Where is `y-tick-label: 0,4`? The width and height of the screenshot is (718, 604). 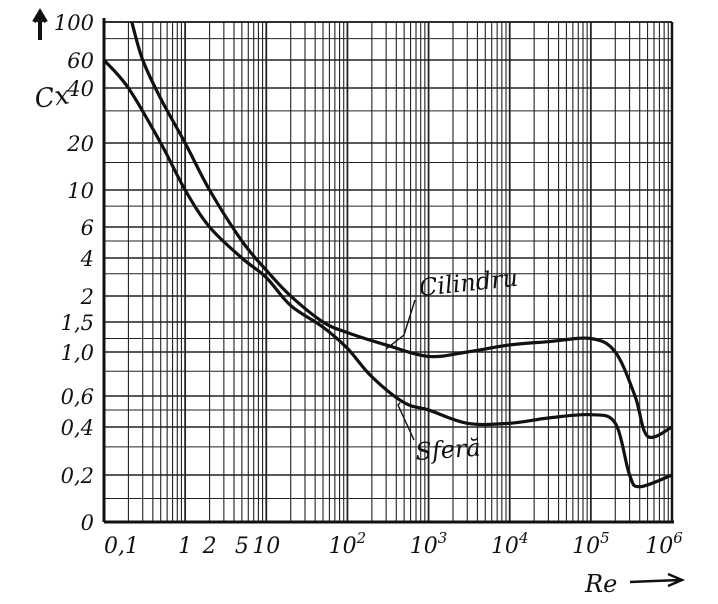 y-tick-label: 0,4 is located at coordinates (77, 428).